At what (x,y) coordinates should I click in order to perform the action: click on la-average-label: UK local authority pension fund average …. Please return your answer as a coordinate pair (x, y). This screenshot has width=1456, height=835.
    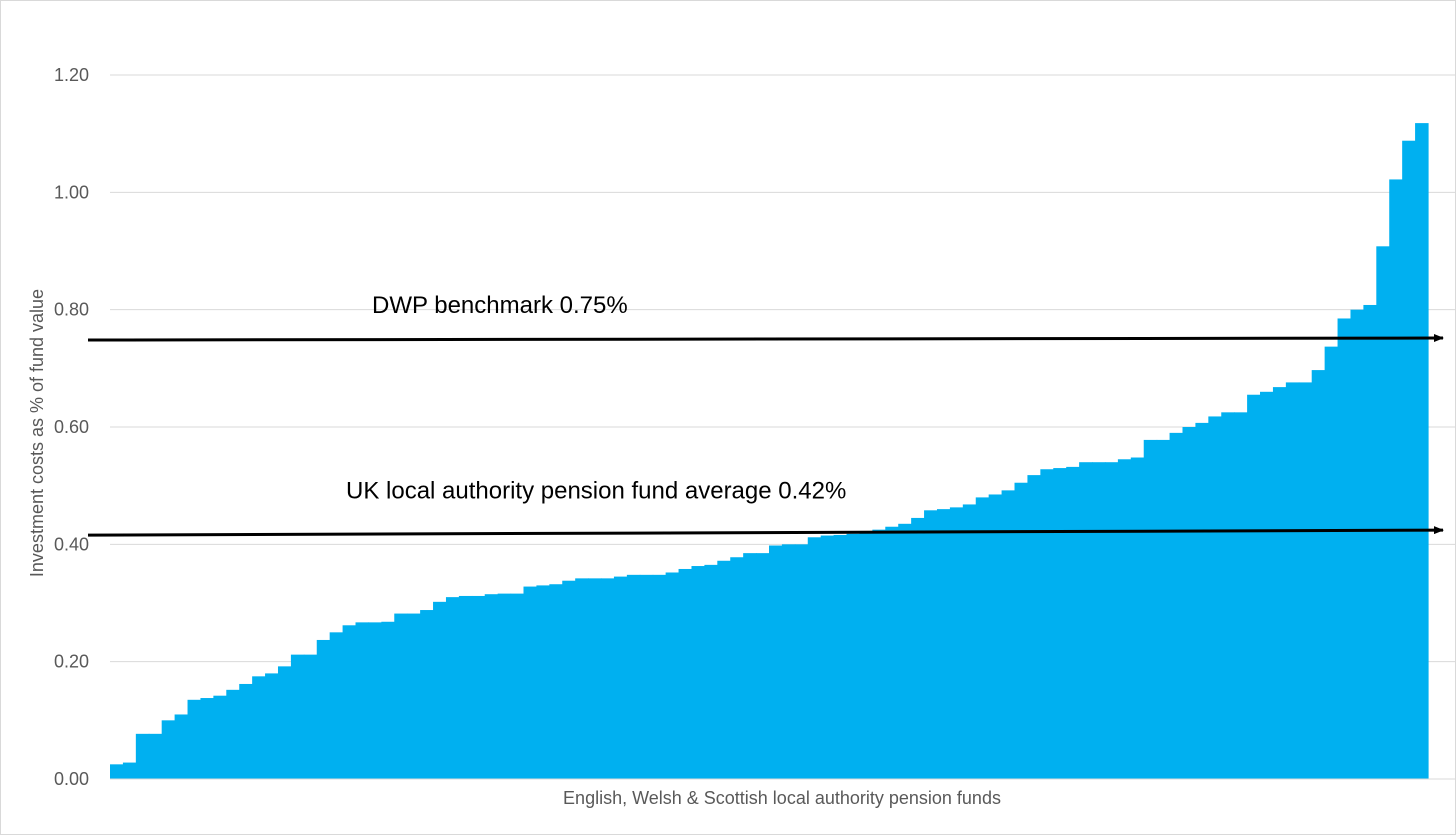
    Looking at the image, I should click on (596, 491).